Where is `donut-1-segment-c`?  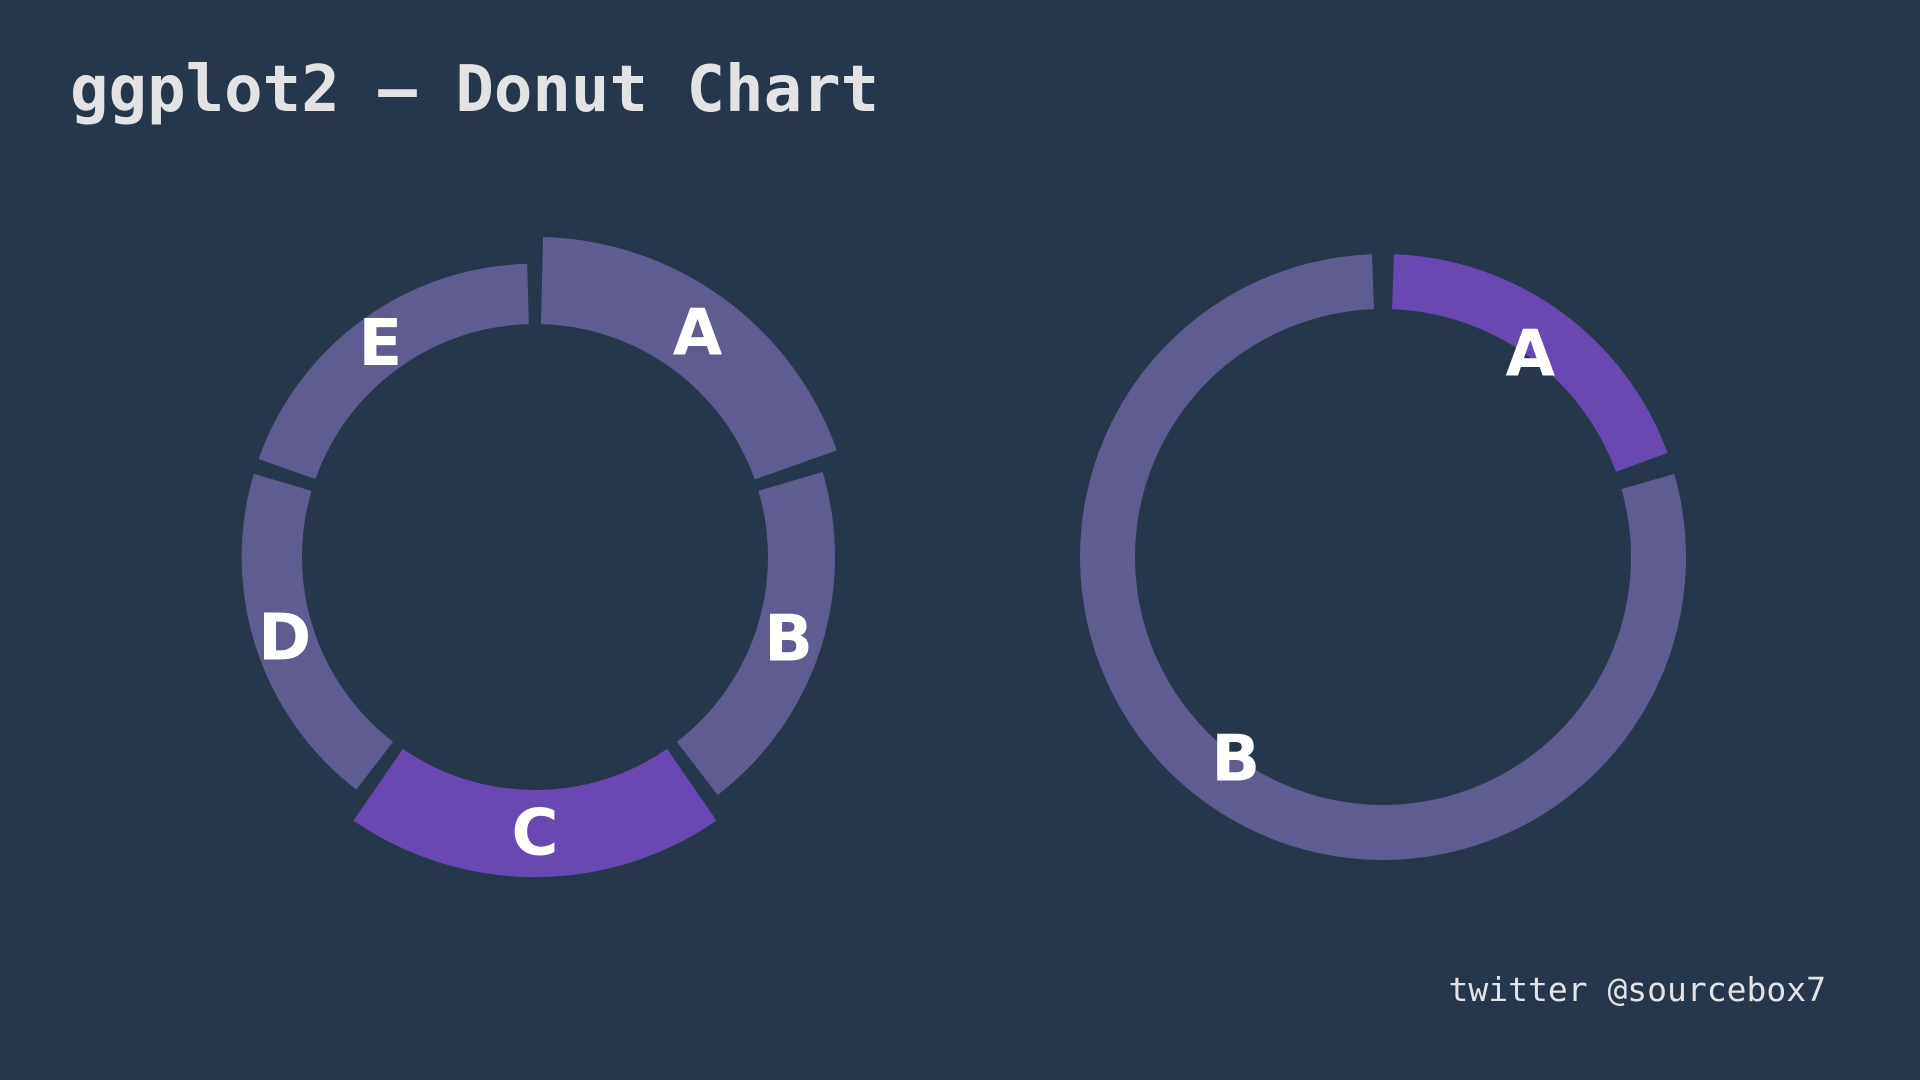
donut-1-segment-c is located at coordinates (535, 813).